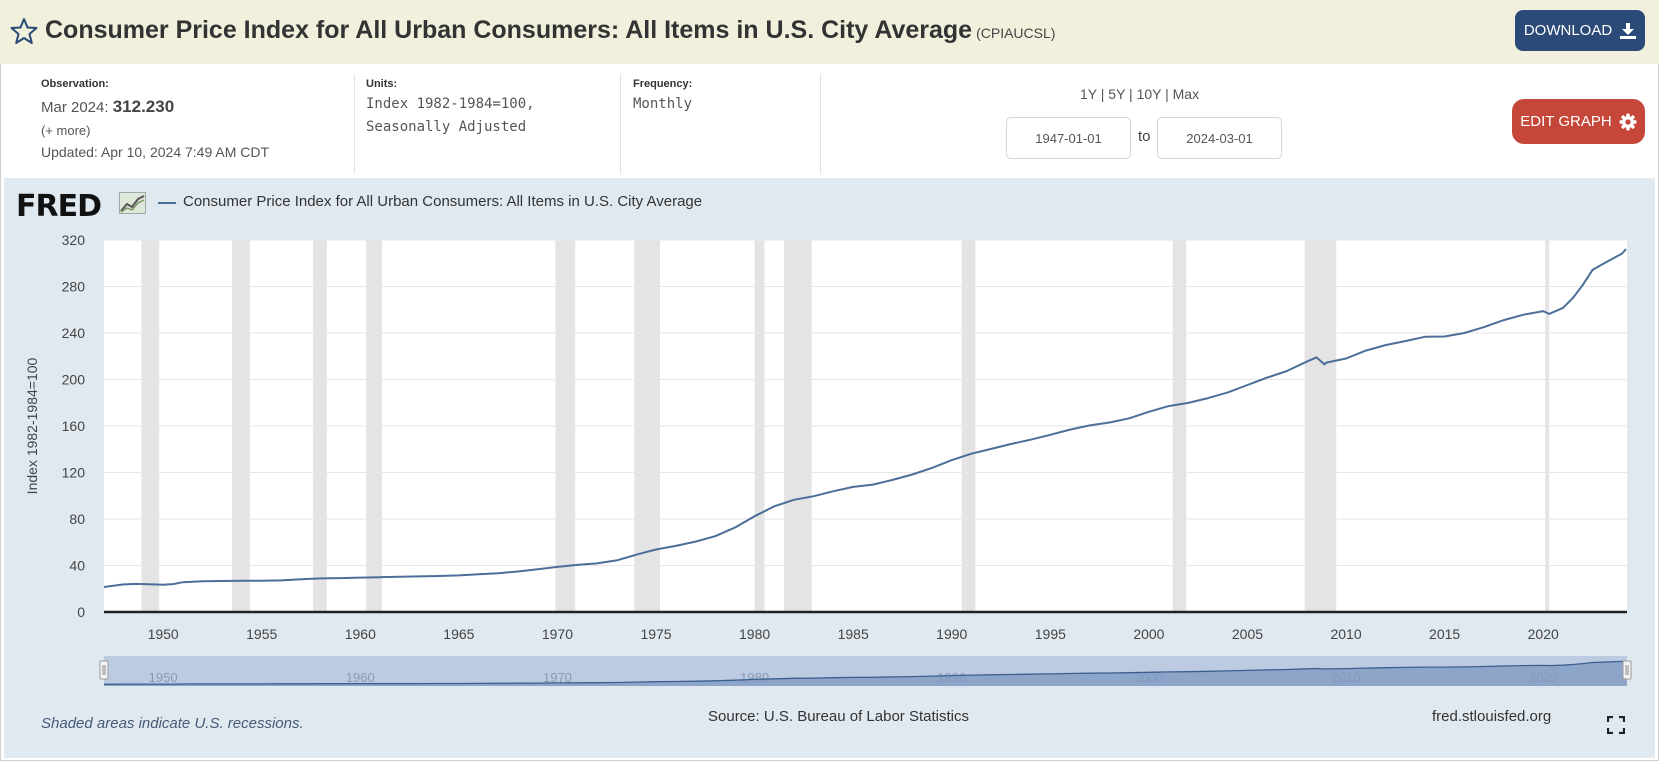 Image resolution: width=1659 pixels, height=761 pixels. What do you see at coordinates (75, 84) in the screenshot?
I see `observation-label: Observation:` at bounding box center [75, 84].